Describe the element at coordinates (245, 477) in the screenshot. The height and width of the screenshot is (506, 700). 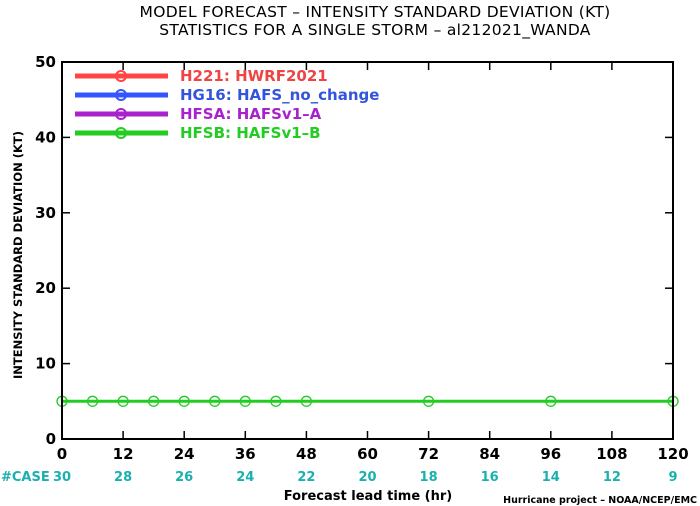
I see `case-count: 24` at that location.